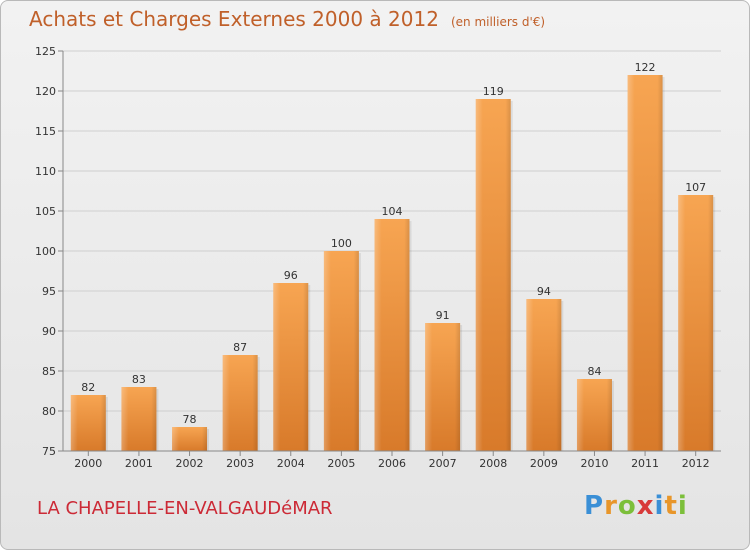  I want to click on x-tick-label: 2009, so click(544, 463).